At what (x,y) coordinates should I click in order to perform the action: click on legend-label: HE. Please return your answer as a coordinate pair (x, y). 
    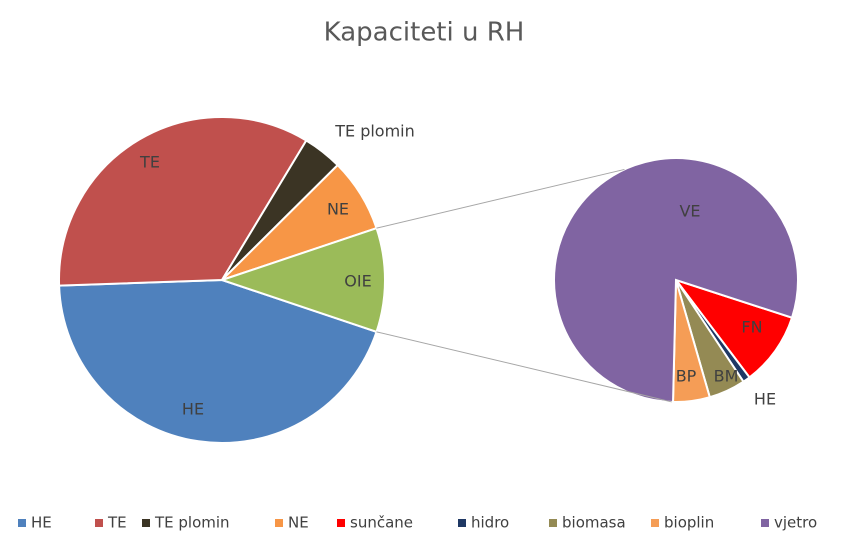
    Looking at the image, I should click on (41, 523).